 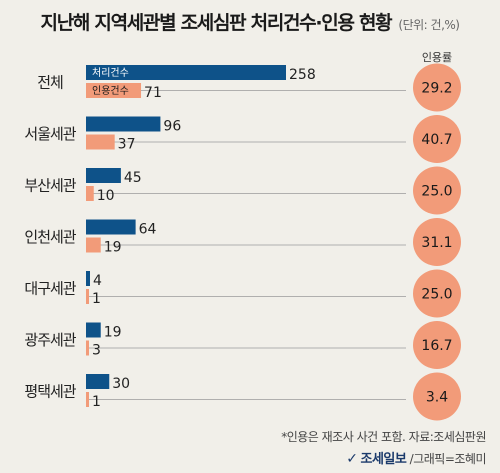 I want to click on category-label: 전체, so click(x=50, y=83).